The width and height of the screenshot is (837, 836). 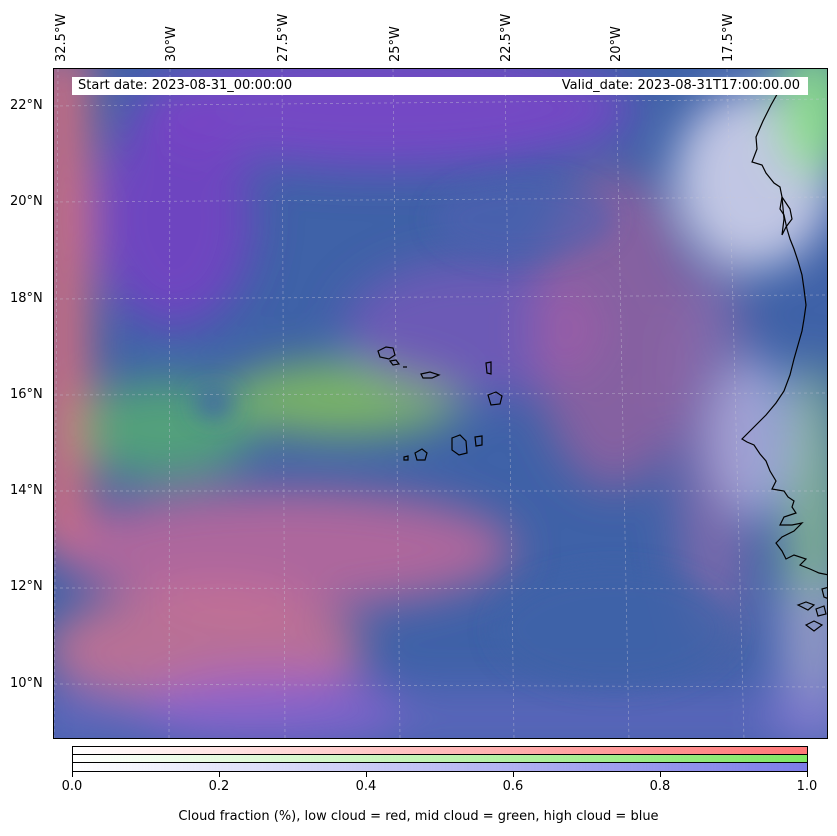 I want to click on lon-label-25w: 25°W, so click(x=395, y=44).